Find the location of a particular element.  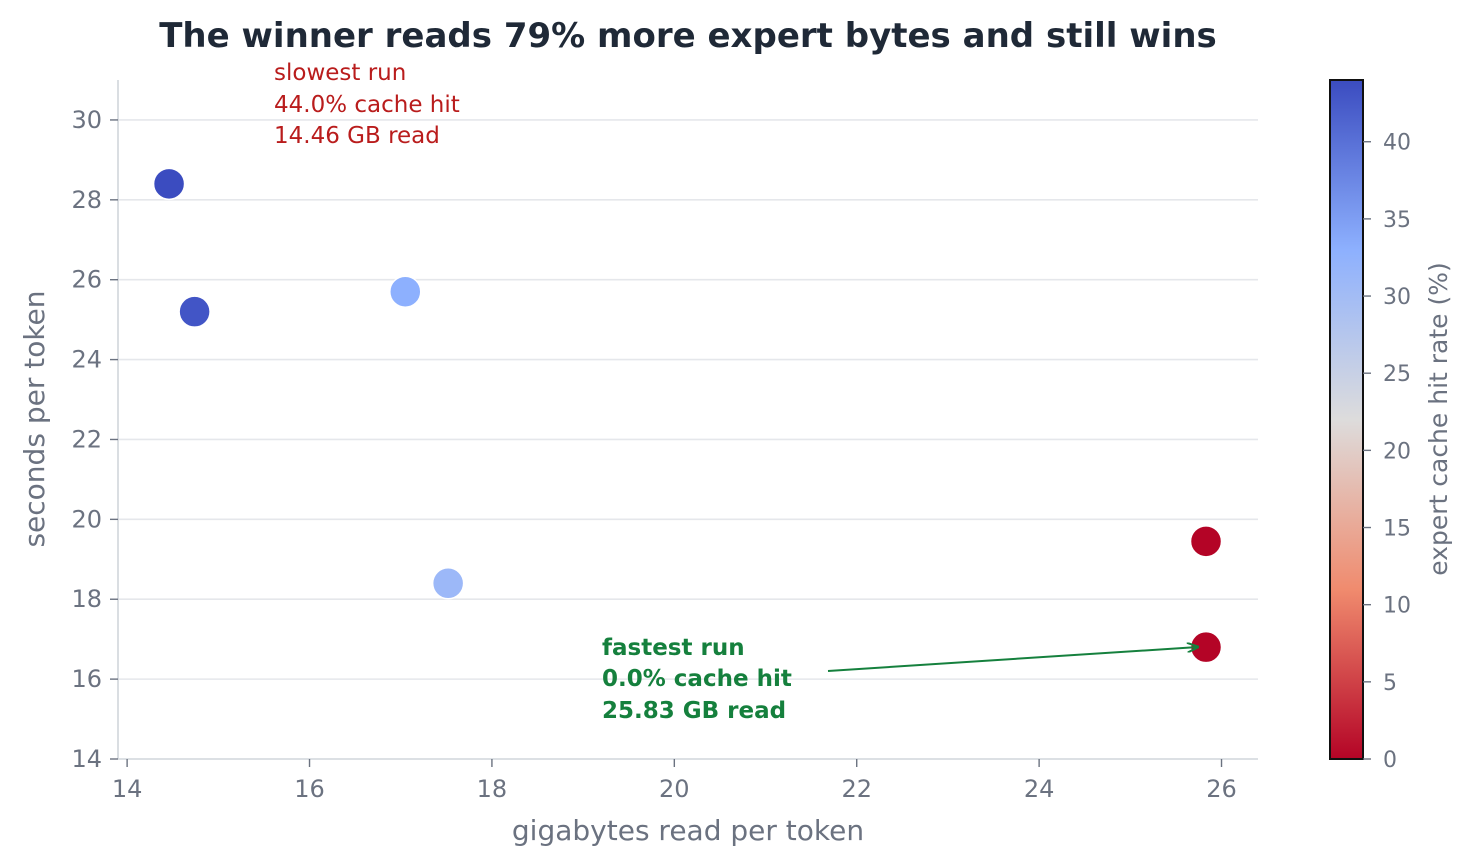

y-axis-label: seconds per token is located at coordinates (34, 418).